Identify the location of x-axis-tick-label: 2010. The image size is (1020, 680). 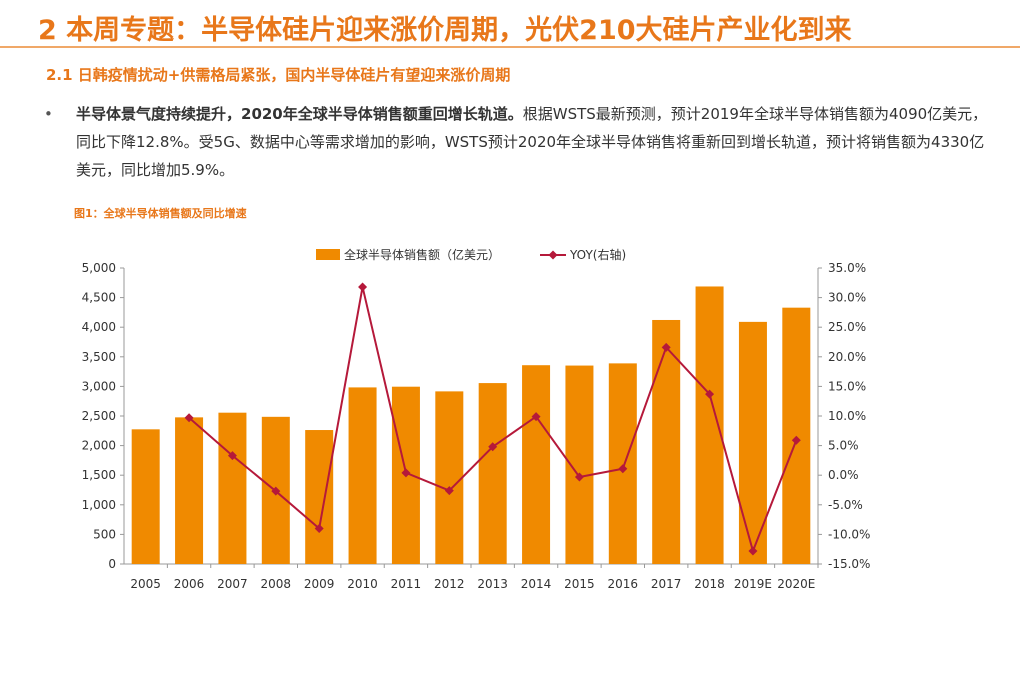
(362, 584).